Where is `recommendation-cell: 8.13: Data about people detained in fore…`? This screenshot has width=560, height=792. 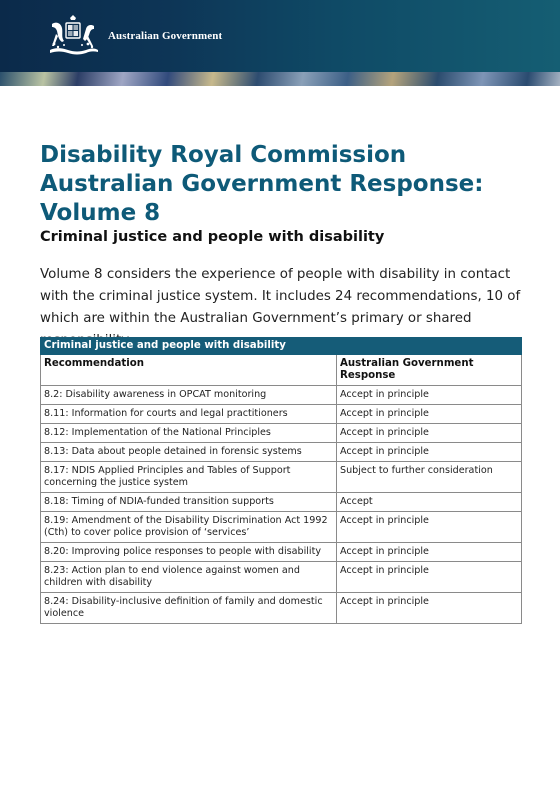 recommendation-cell: 8.13: Data about people detained in fore… is located at coordinates (188, 452).